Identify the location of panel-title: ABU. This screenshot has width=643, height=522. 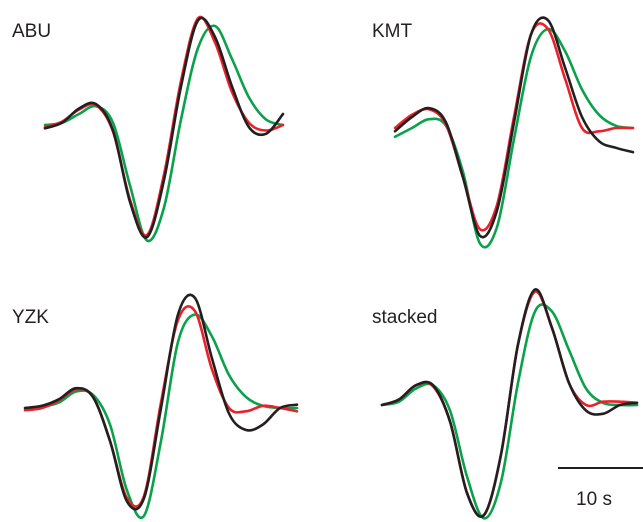
(31, 31).